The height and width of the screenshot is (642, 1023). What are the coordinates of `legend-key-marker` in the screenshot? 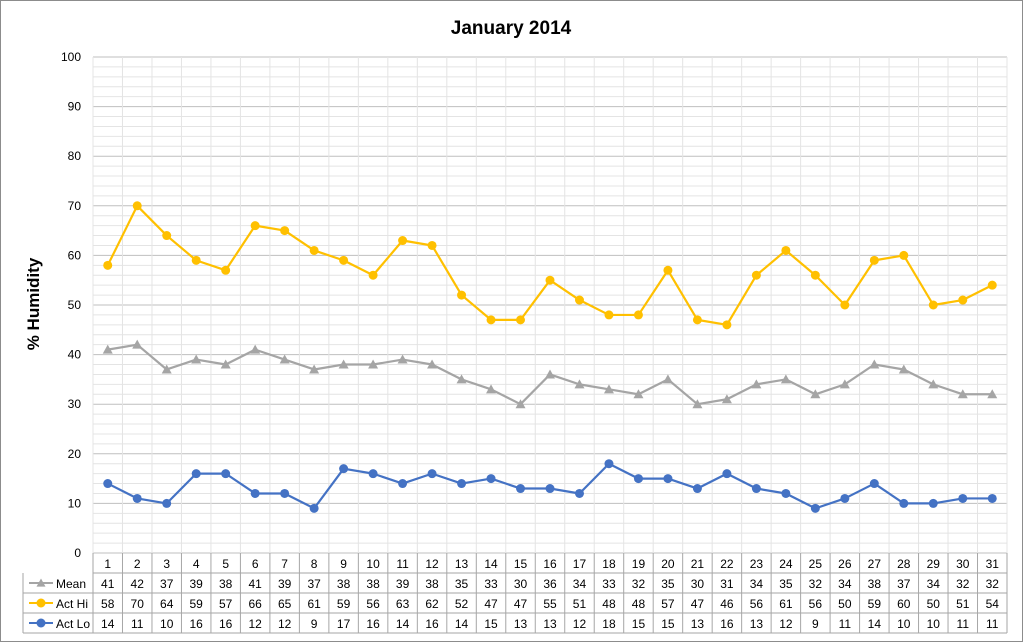 It's located at (41, 623).